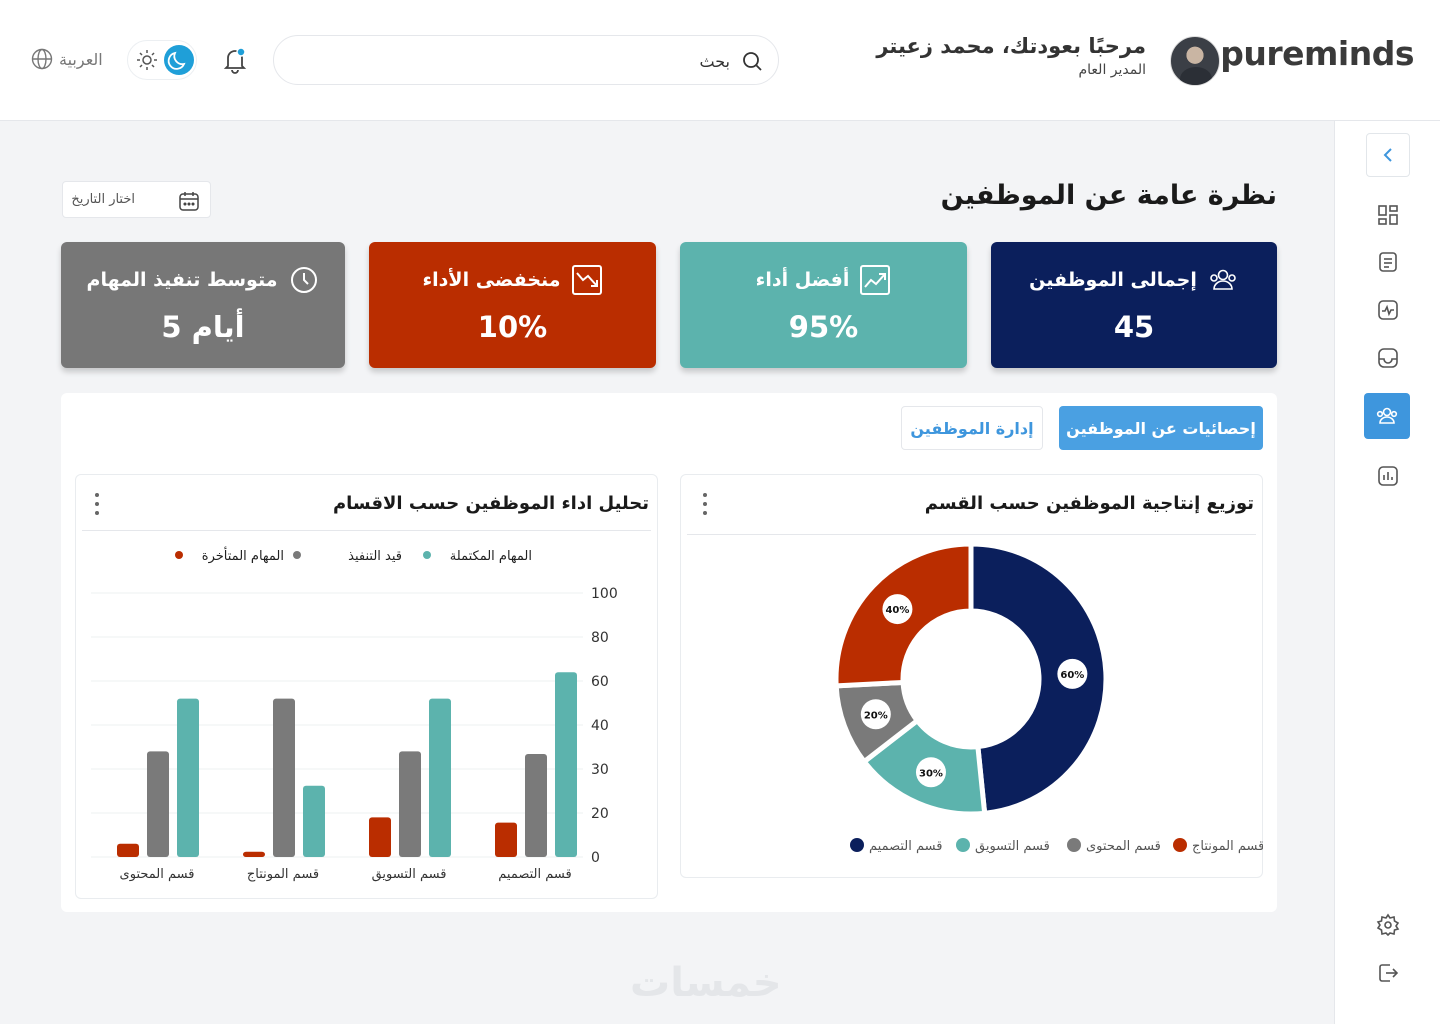 The width and height of the screenshot is (1440, 1024). What do you see at coordinates (203, 305) in the screenshot?
I see `card-average-task-time: متوسط تنفيذ المهام 5 أيام` at bounding box center [203, 305].